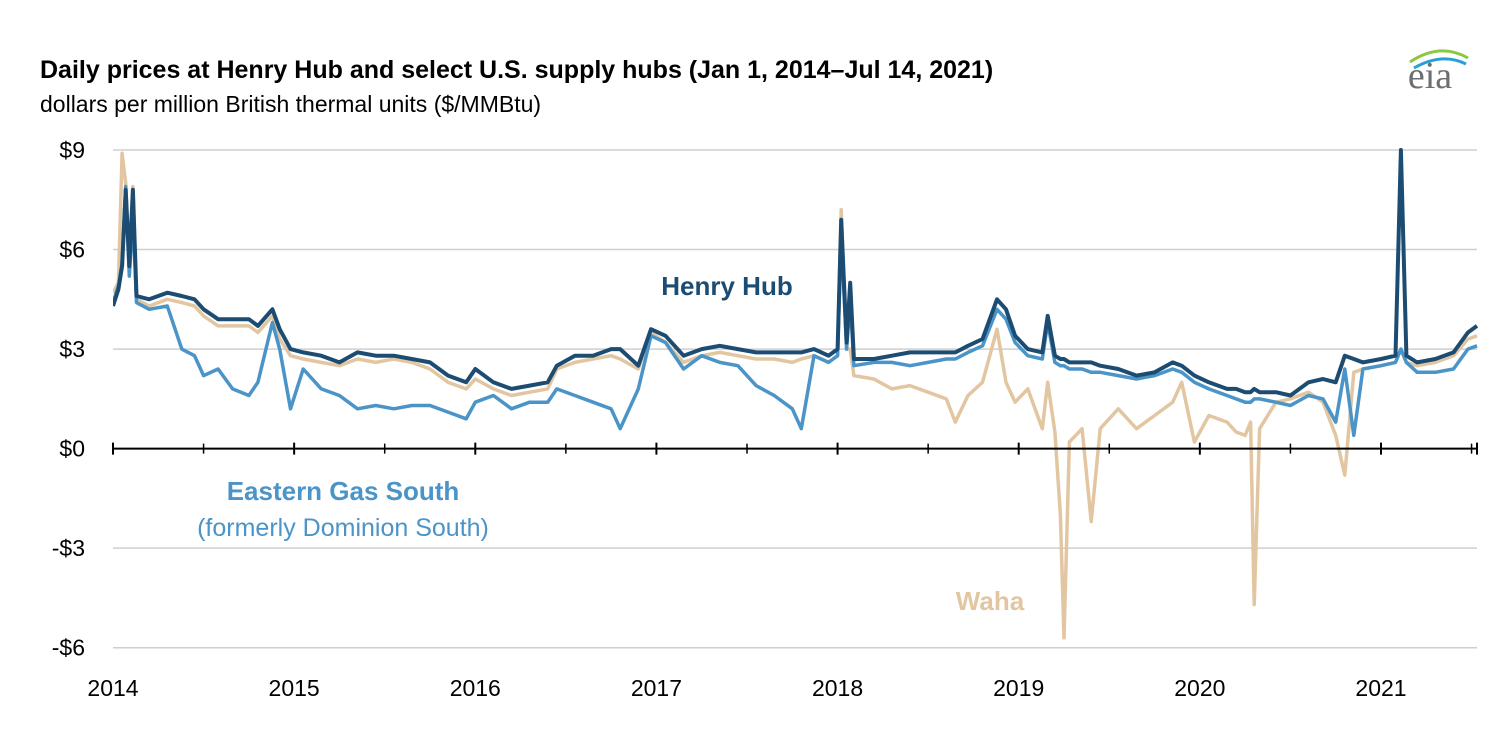  Describe the element at coordinates (68, 648) in the screenshot. I see `y-tick-label: -$6` at that location.